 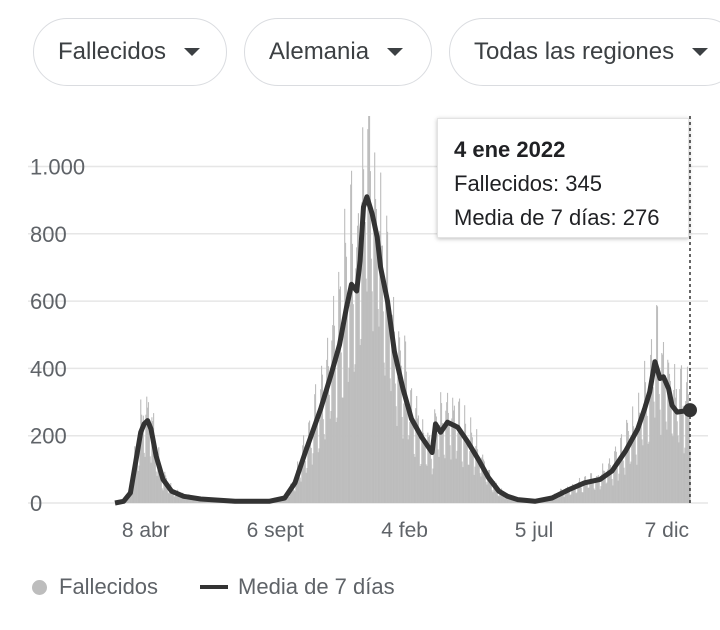 I want to click on region-dropdown: Todas las regiones, so click(x=584, y=52).